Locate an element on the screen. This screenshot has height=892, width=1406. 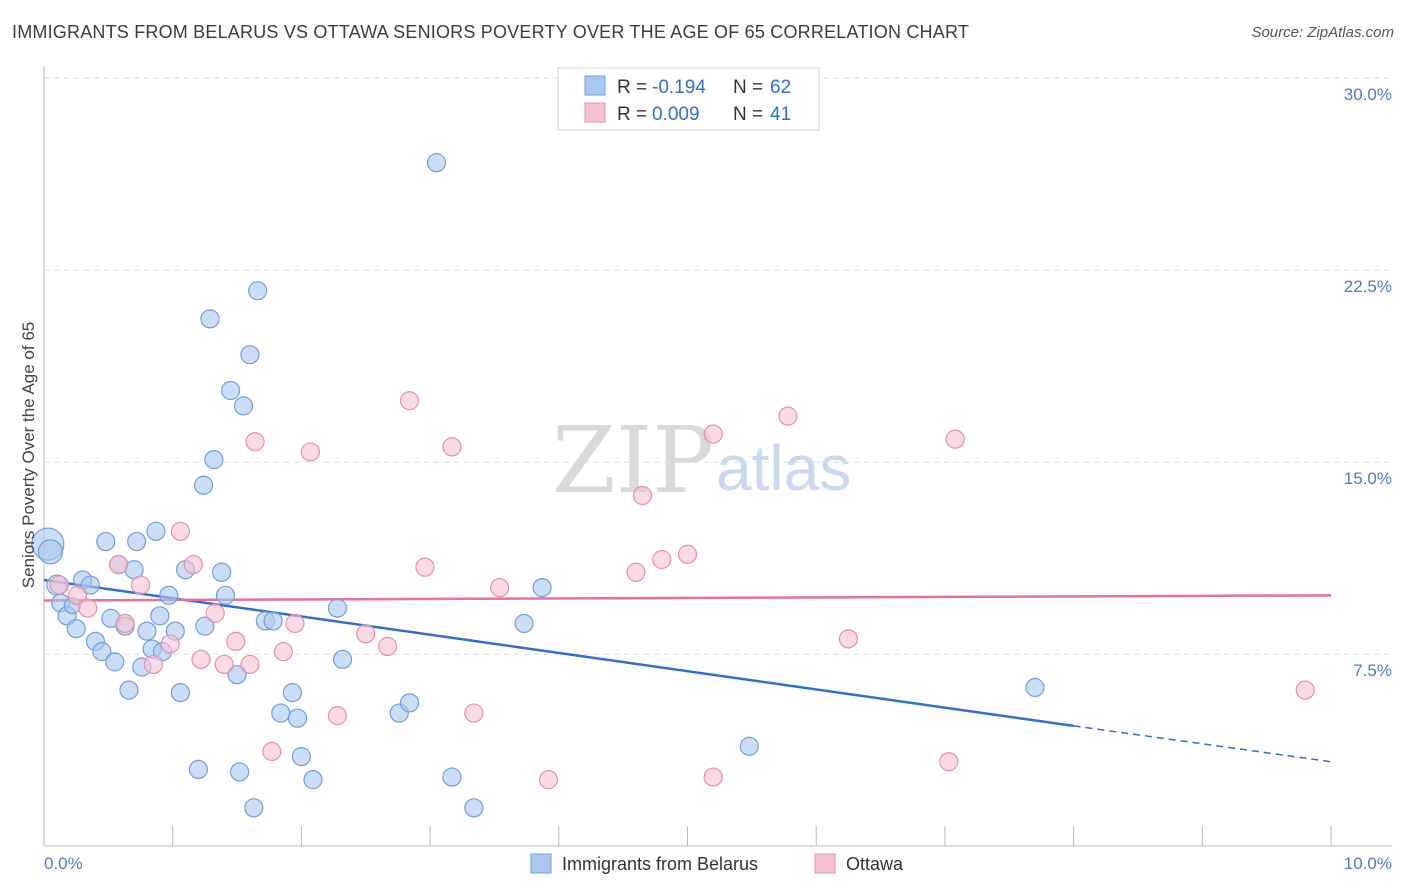
watermark-zip: ZIP is located at coordinates (633, 460).